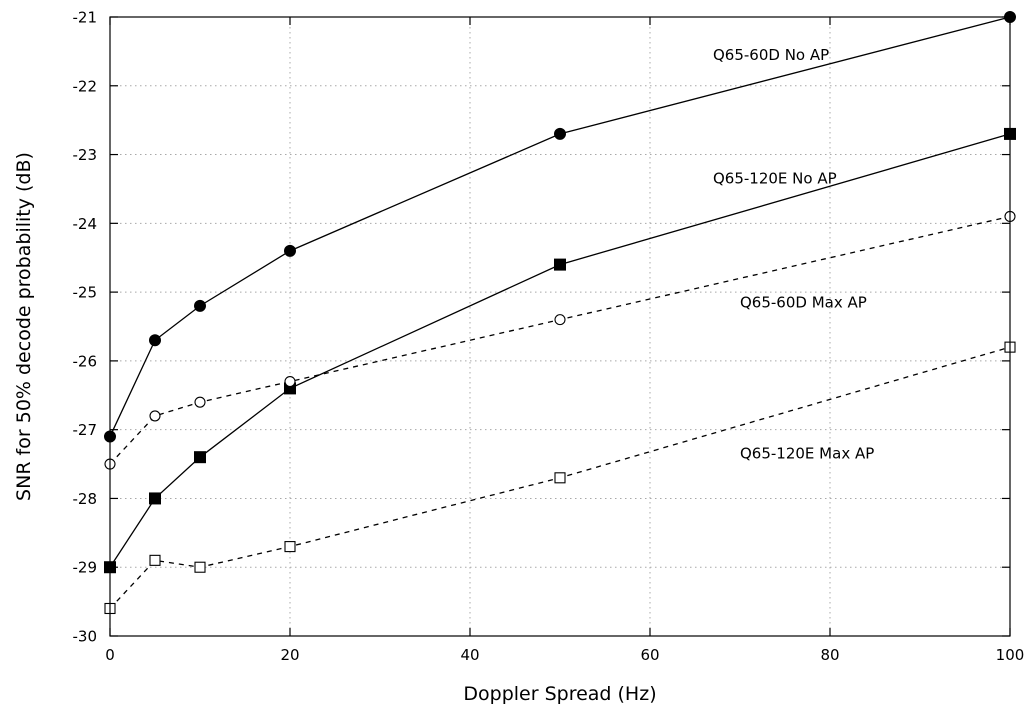 The height and width of the screenshot is (719, 1036). What do you see at coordinates (1010, 655) in the screenshot?
I see `x-tick-label: 100` at bounding box center [1010, 655].